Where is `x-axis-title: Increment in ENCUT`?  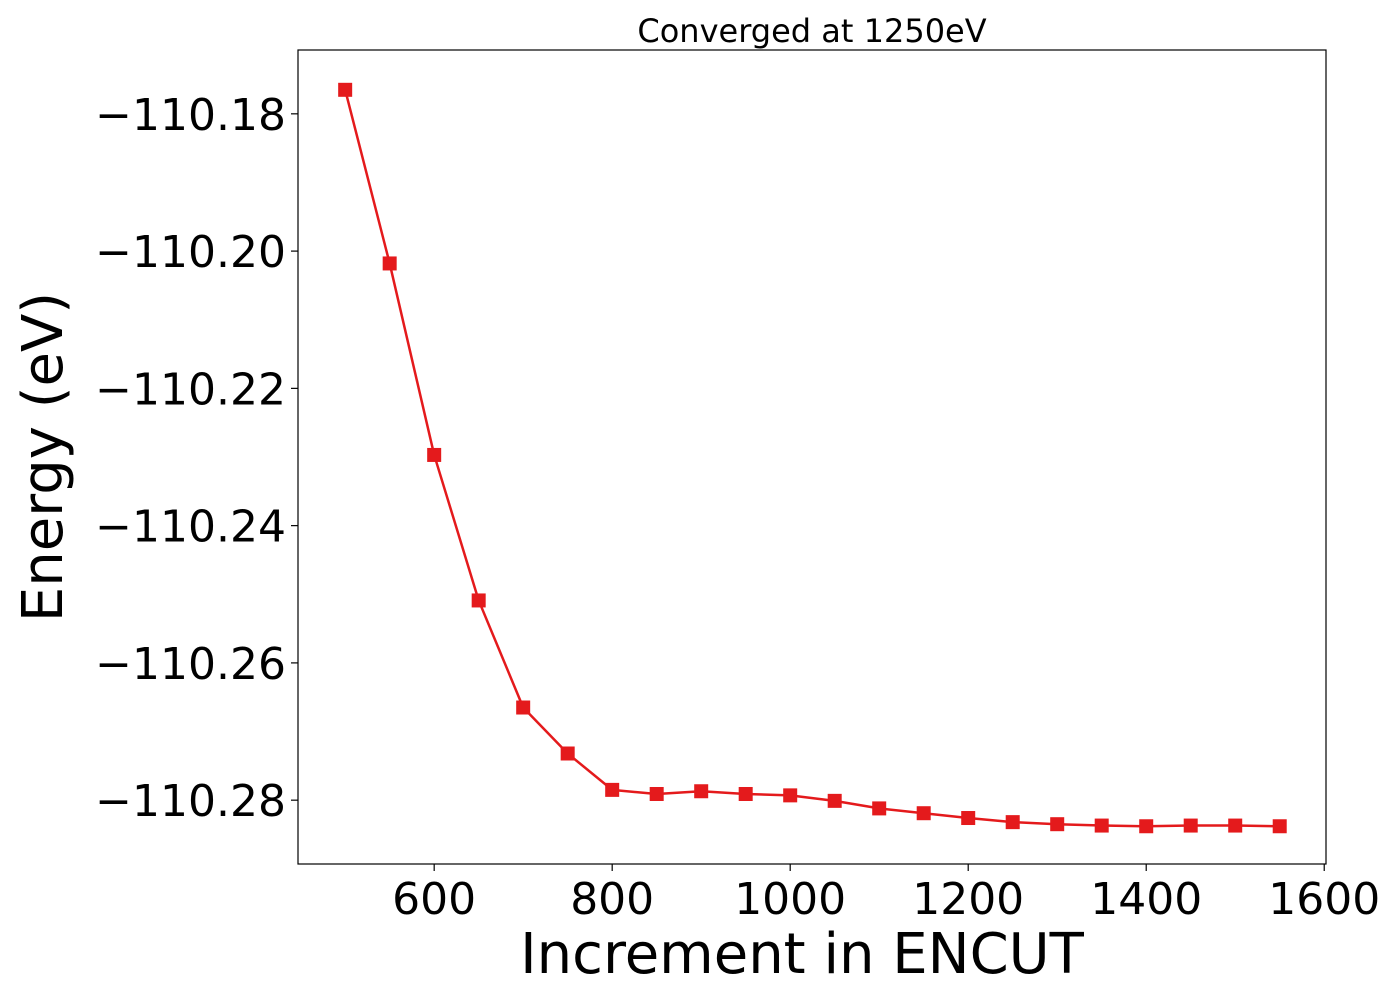 x-axis-title: Increment in ENCUT is located at coordinates (802, 954).